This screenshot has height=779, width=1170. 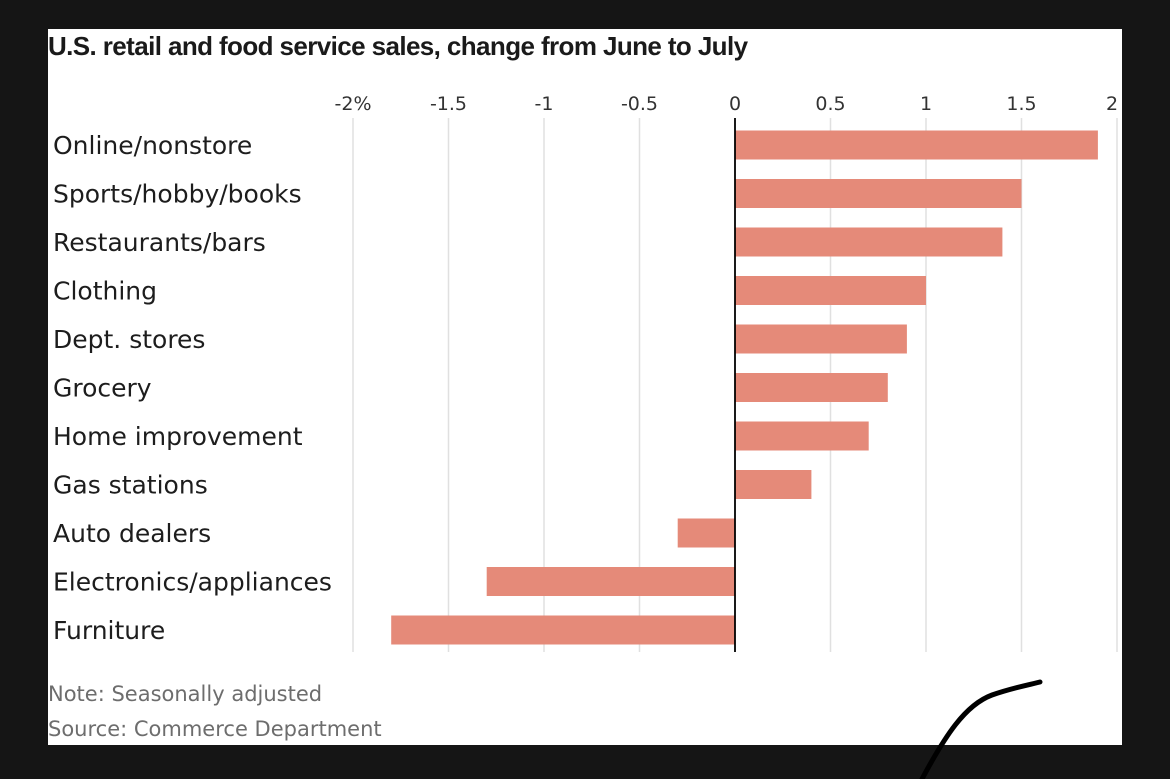 I want to click on x-tick-label: -1, so click(x=544, y=104).